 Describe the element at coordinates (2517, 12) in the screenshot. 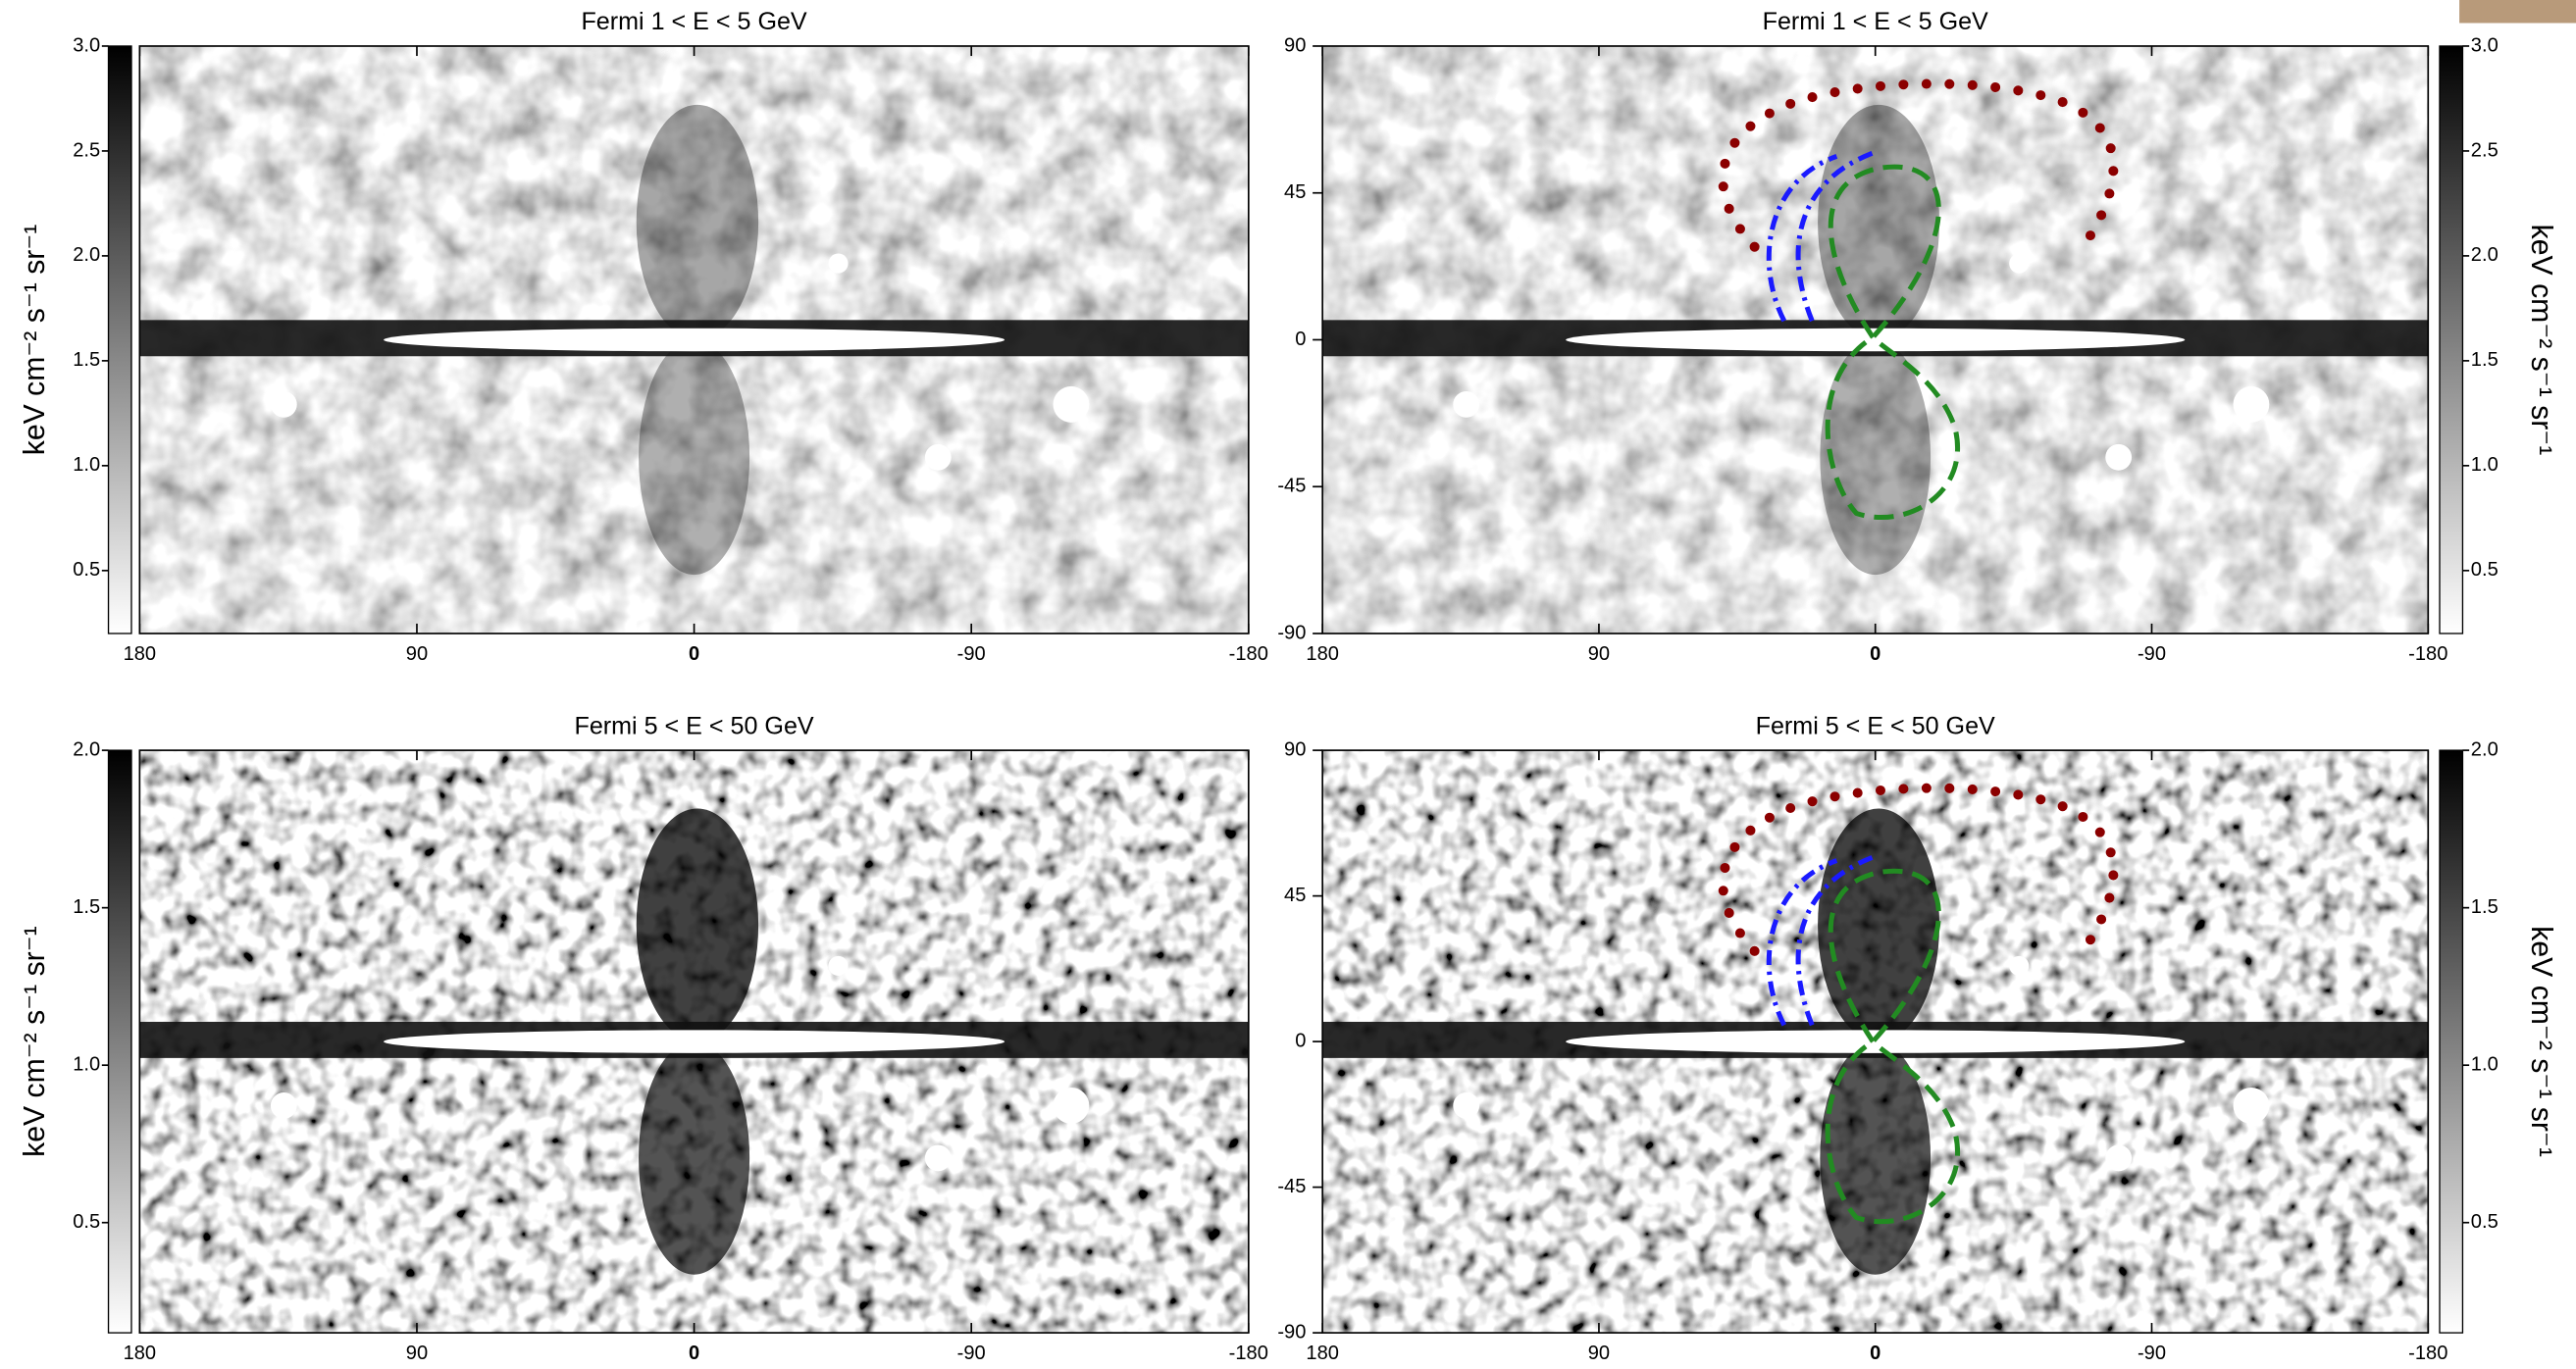

I see `corner-photo` at that location.